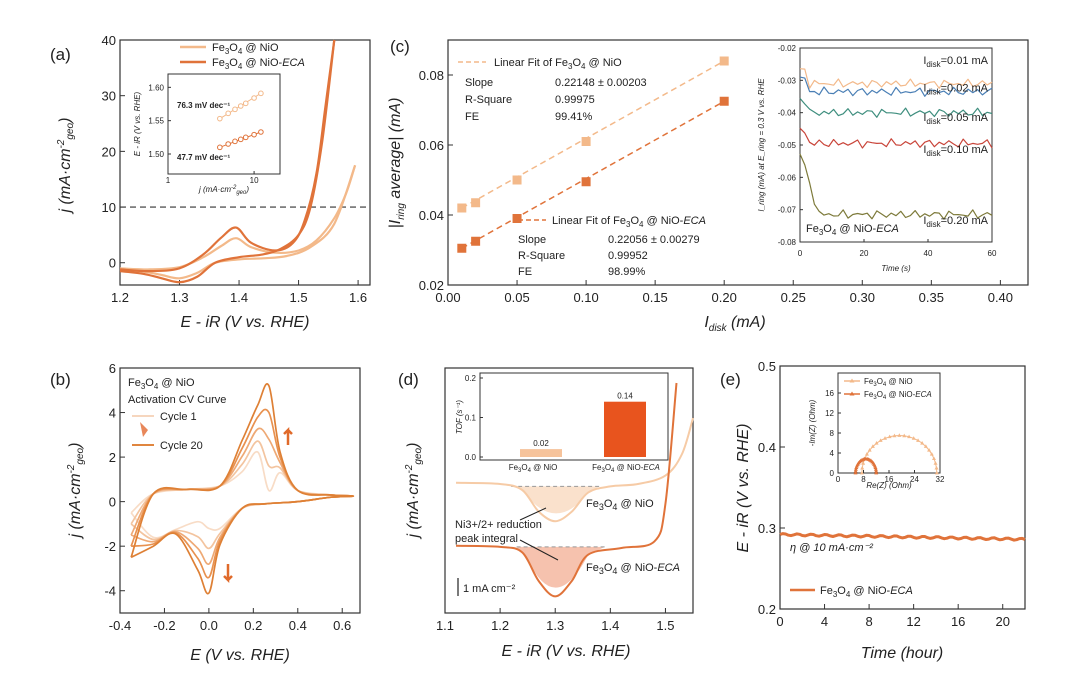 Image resolution: width=1080 pixels, height=696 pixels. What do you see at coordinates (288, 435) in the screenshot?
I see `panel-b-up-arrow` at bounding box center [288, 435].